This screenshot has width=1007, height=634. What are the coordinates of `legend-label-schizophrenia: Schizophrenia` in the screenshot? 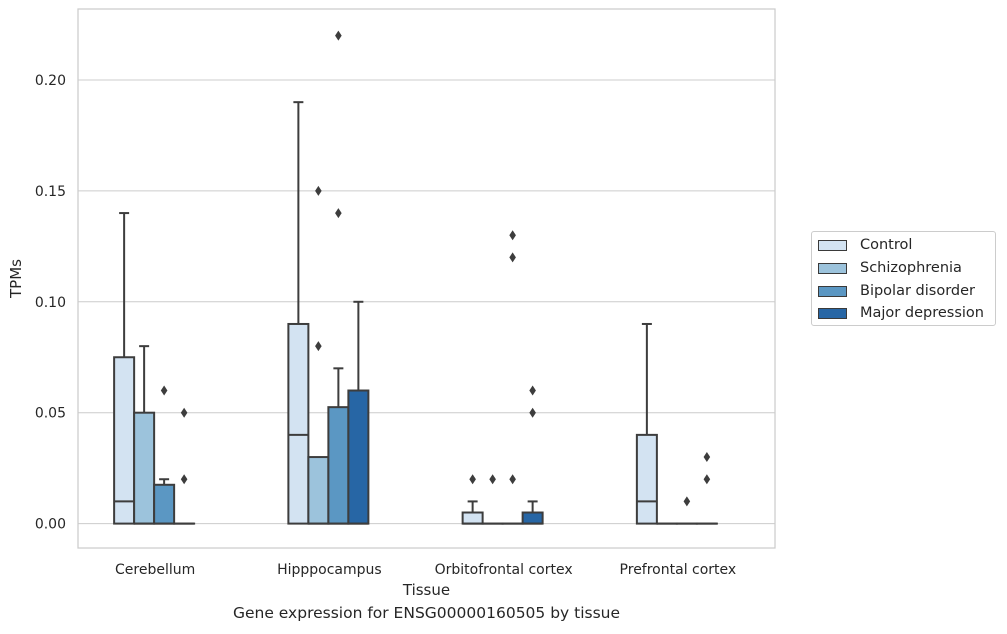 It's located at (911, 268).